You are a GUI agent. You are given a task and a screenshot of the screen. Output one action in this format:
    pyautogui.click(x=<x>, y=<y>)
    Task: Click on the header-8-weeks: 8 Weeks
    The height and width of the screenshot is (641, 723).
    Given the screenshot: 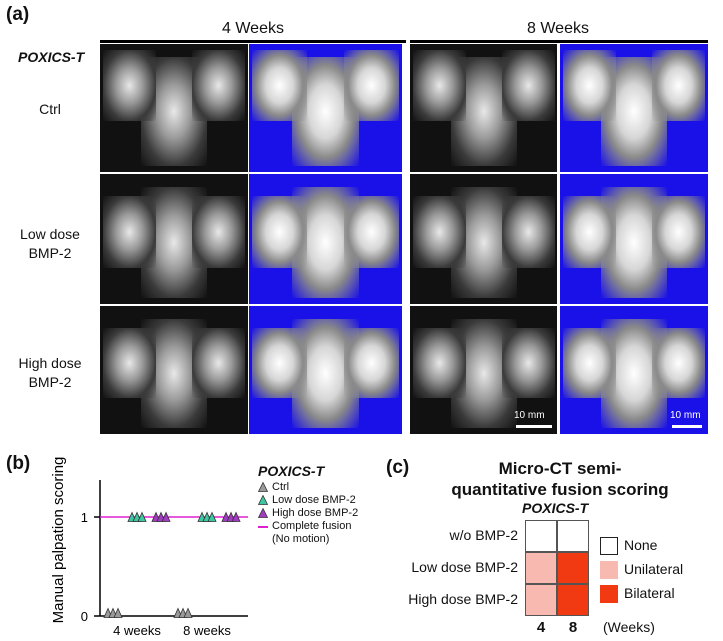 What is the action you would take?
    pyautogui.click(x=558, y=28)
    